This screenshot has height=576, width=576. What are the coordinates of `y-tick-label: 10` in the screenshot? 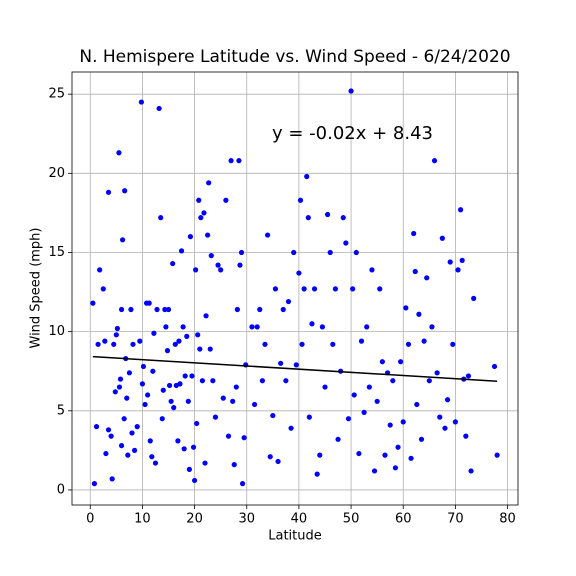 It's located at (56, 331).